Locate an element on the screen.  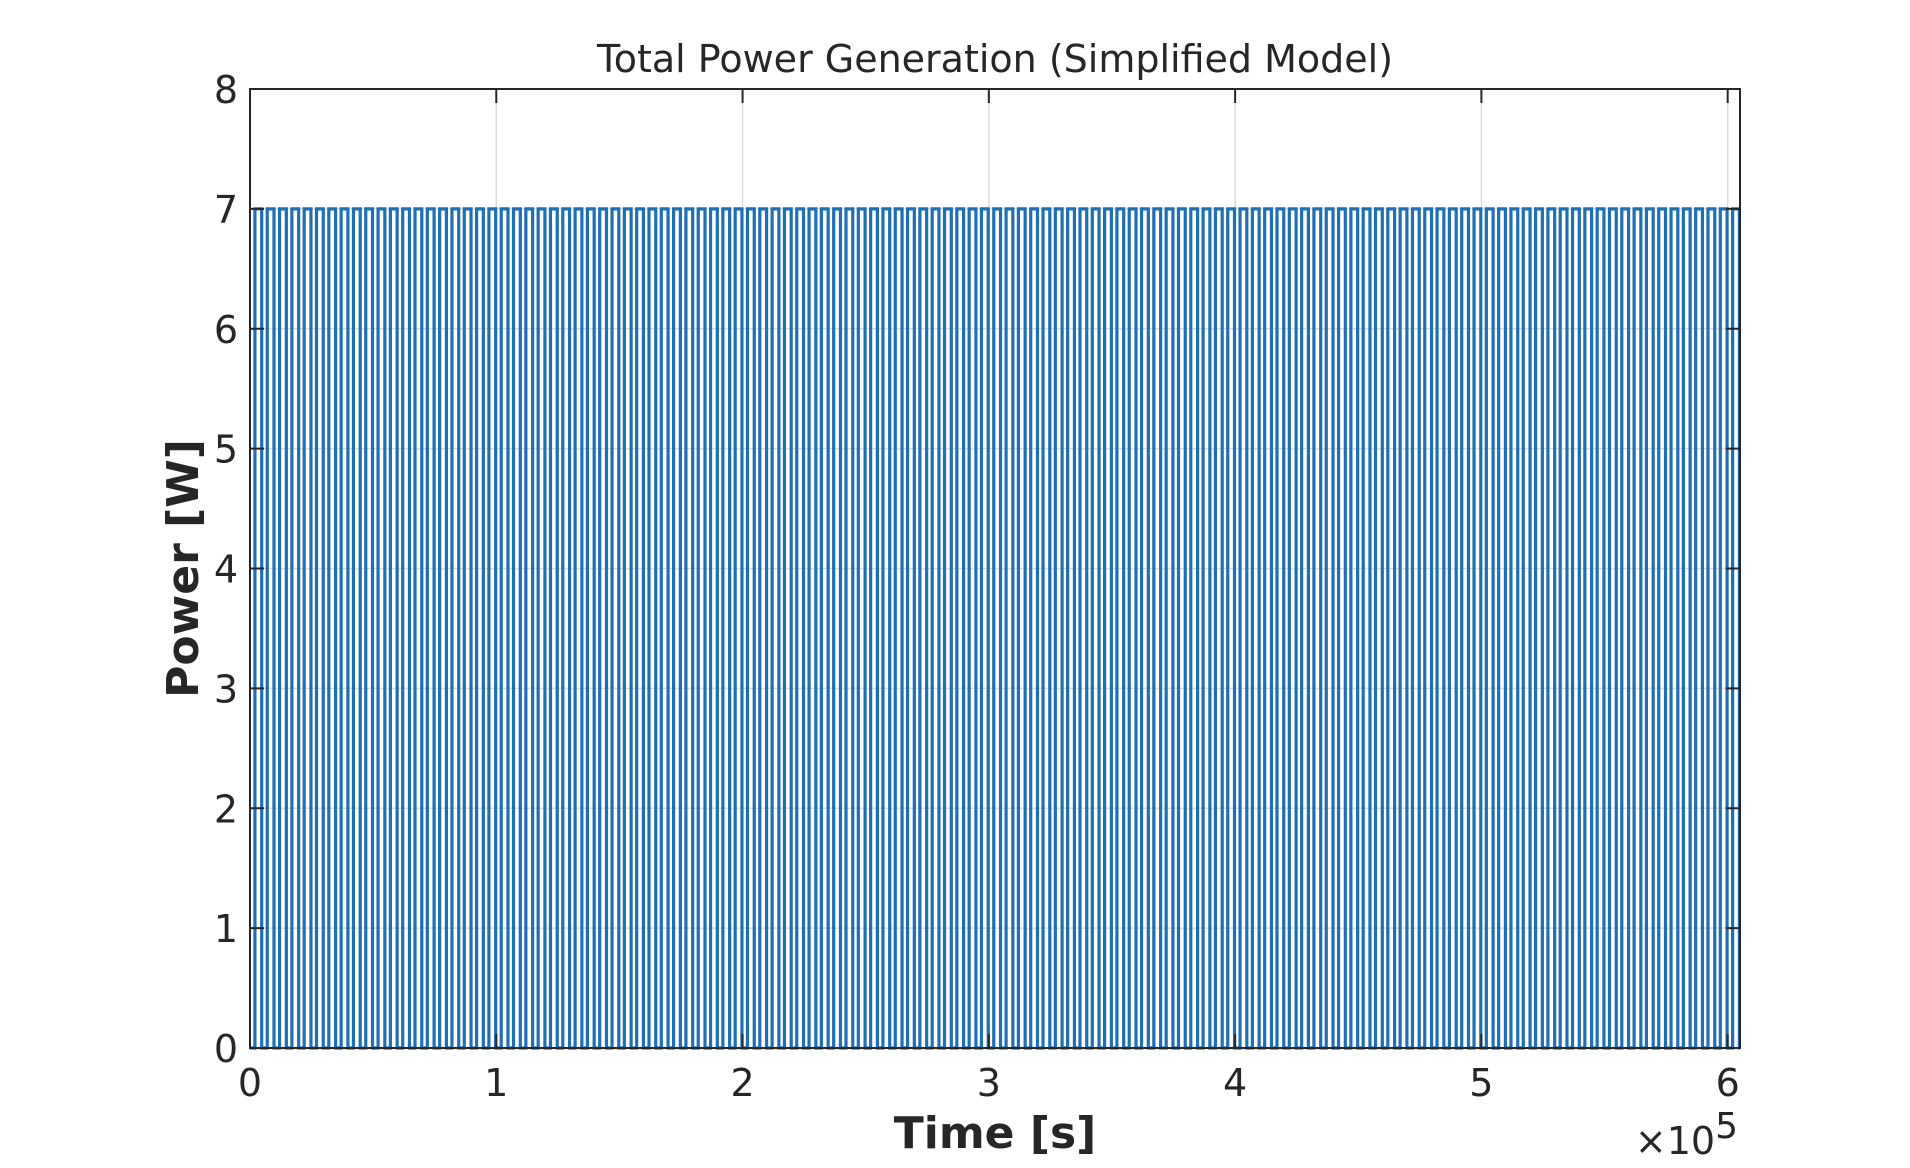
x-axis-exponent: ×10⁵ is located at coordinates (1686, 1134).